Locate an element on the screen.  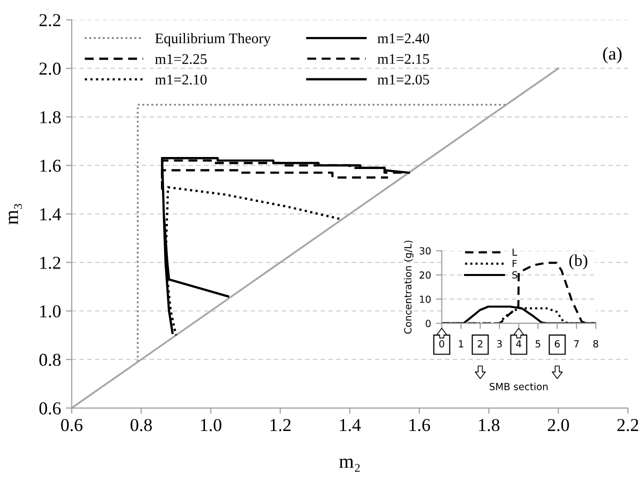
y-tick-label: 30 is located at coordinates (425, 251).